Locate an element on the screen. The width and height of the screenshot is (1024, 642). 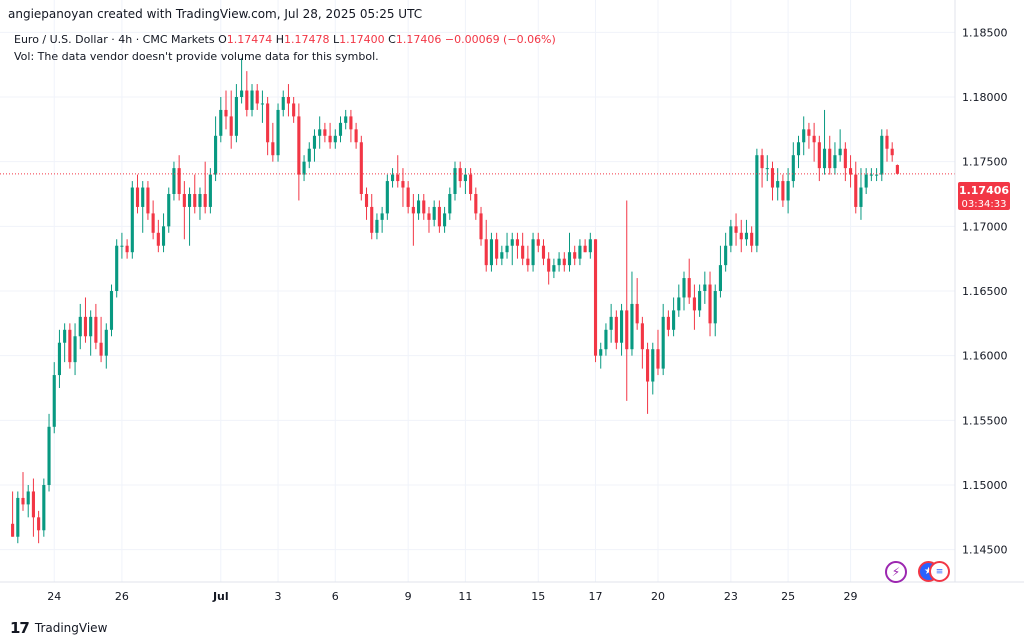
brand-name: TradingView is located at coordinates (71, 628).